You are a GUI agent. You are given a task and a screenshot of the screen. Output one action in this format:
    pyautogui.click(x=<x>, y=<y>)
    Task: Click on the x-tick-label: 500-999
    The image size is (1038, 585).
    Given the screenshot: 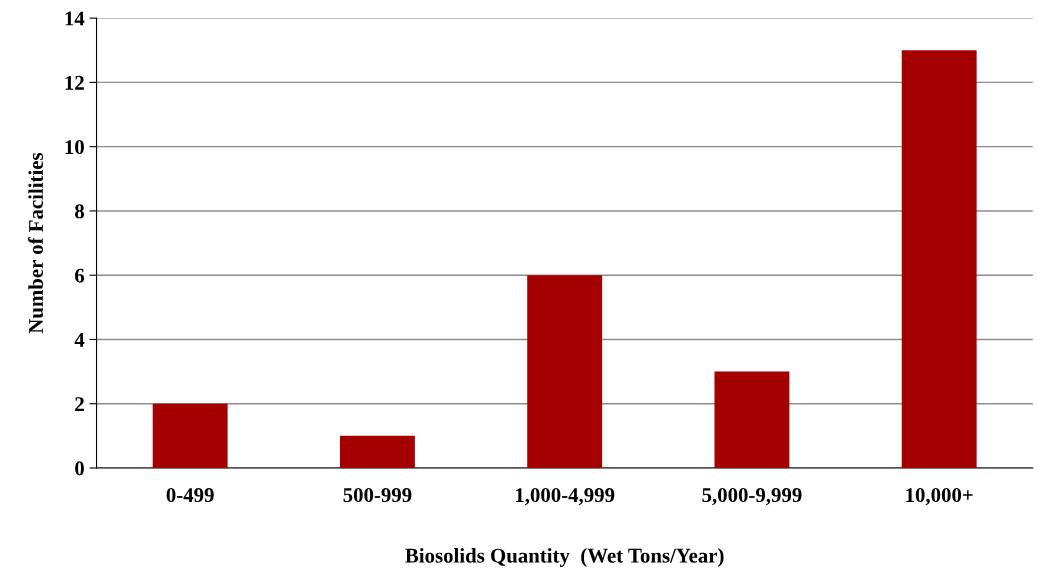 What is the action you would take?
    pyautogui.click(x=377, y=495)
    